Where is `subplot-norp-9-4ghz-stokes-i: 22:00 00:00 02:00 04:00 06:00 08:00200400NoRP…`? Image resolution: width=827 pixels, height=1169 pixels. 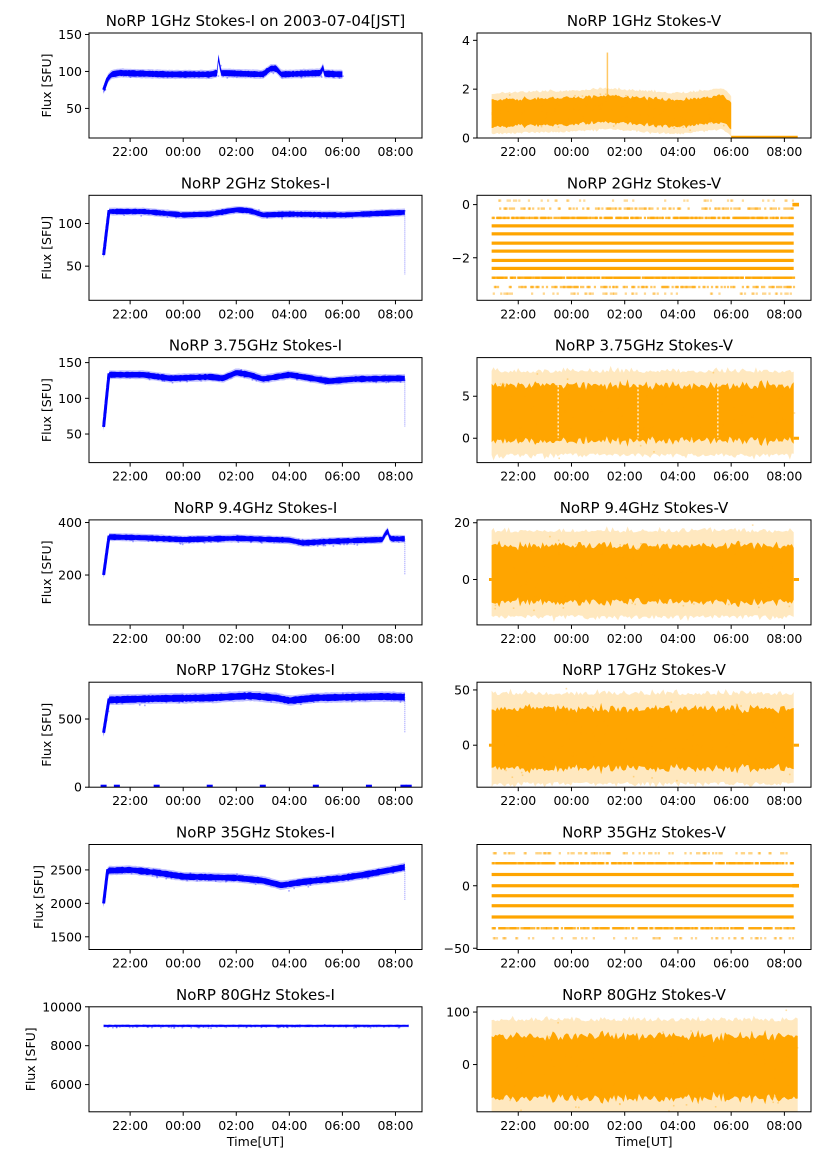 subplot-norp-9-4ghz-stokes-i: 22:00 00:00 02:00 04:00 06:00 08:00200400NoRP… is located at coordinates (231, 572).